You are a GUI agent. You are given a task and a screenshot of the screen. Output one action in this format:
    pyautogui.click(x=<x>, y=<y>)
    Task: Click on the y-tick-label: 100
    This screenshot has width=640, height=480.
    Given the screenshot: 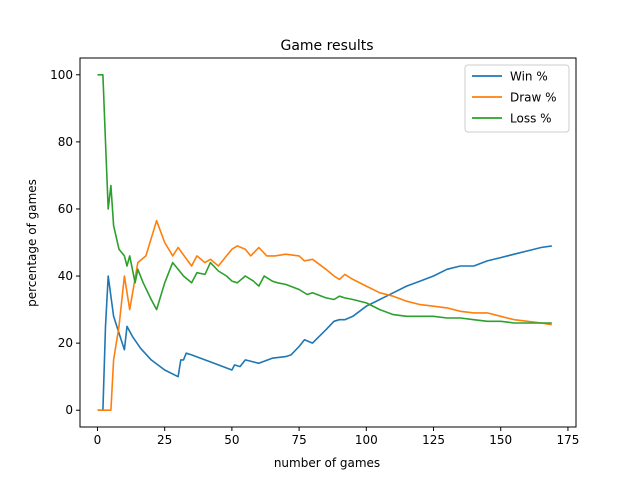 What is the action you would take?
    pyautogui.click(x=61, y=75)
    